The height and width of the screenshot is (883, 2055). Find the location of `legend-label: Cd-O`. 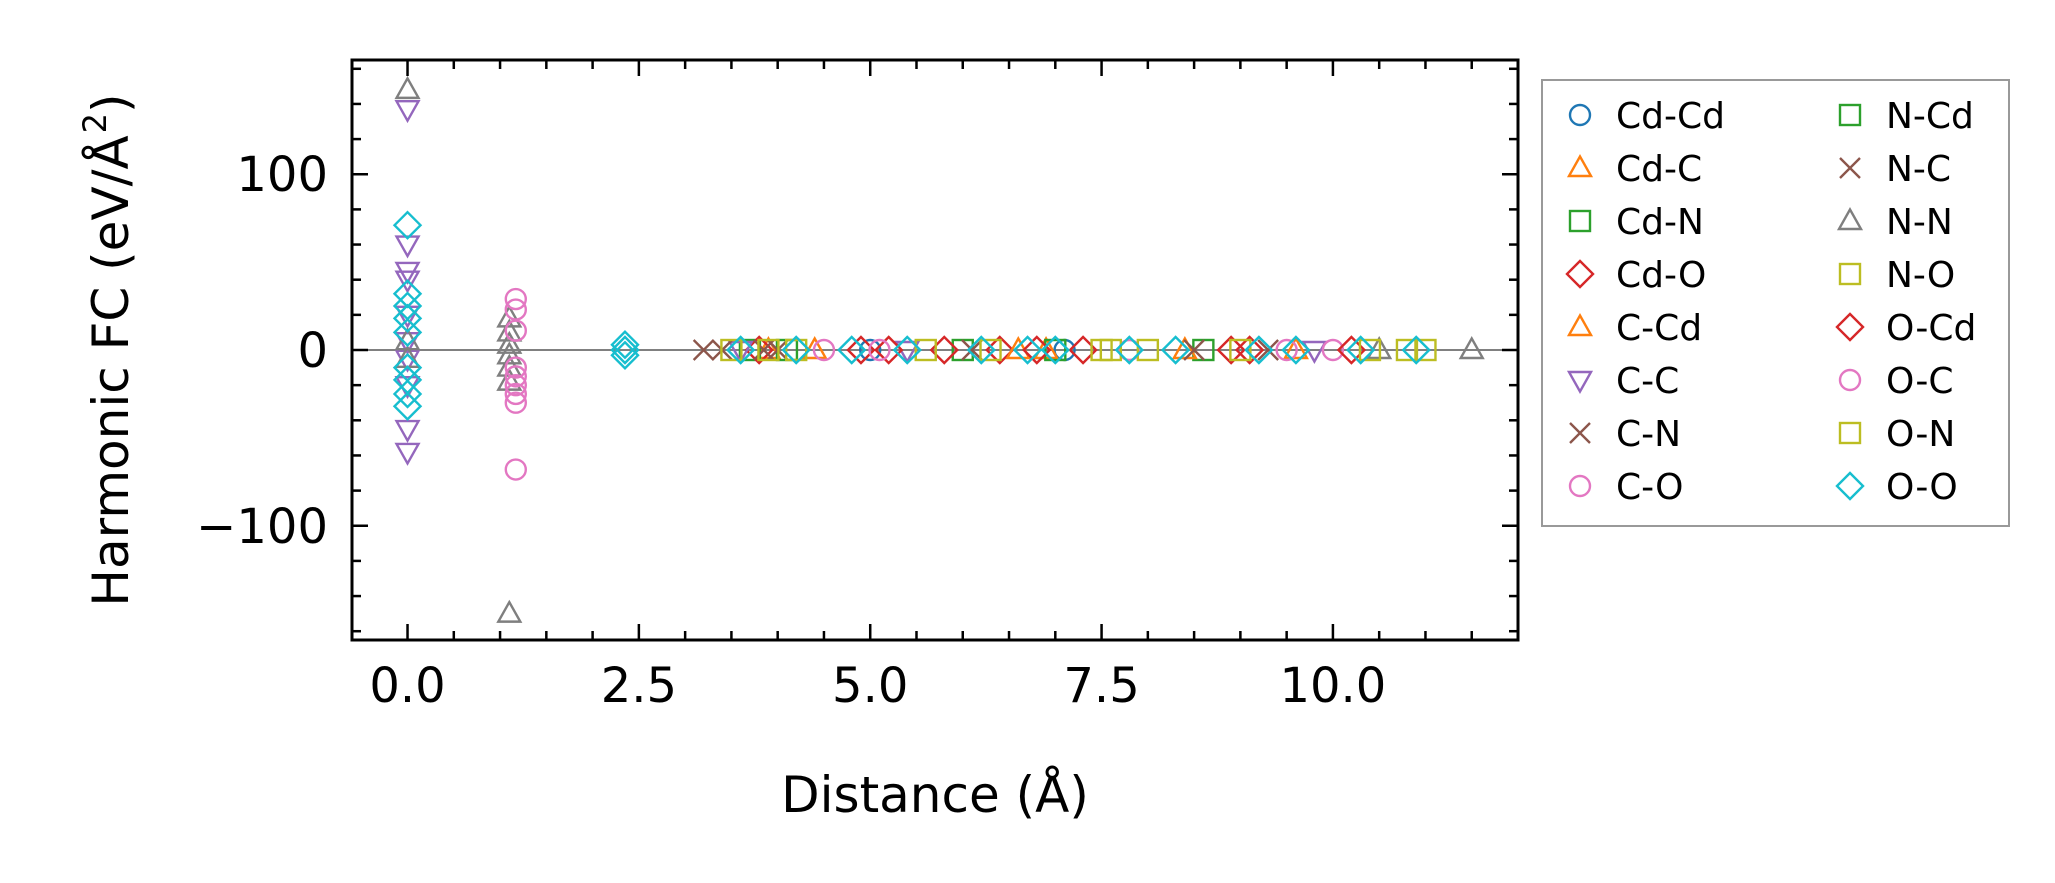

legend-label: Cd-O is located at coordinates (1661, 275).